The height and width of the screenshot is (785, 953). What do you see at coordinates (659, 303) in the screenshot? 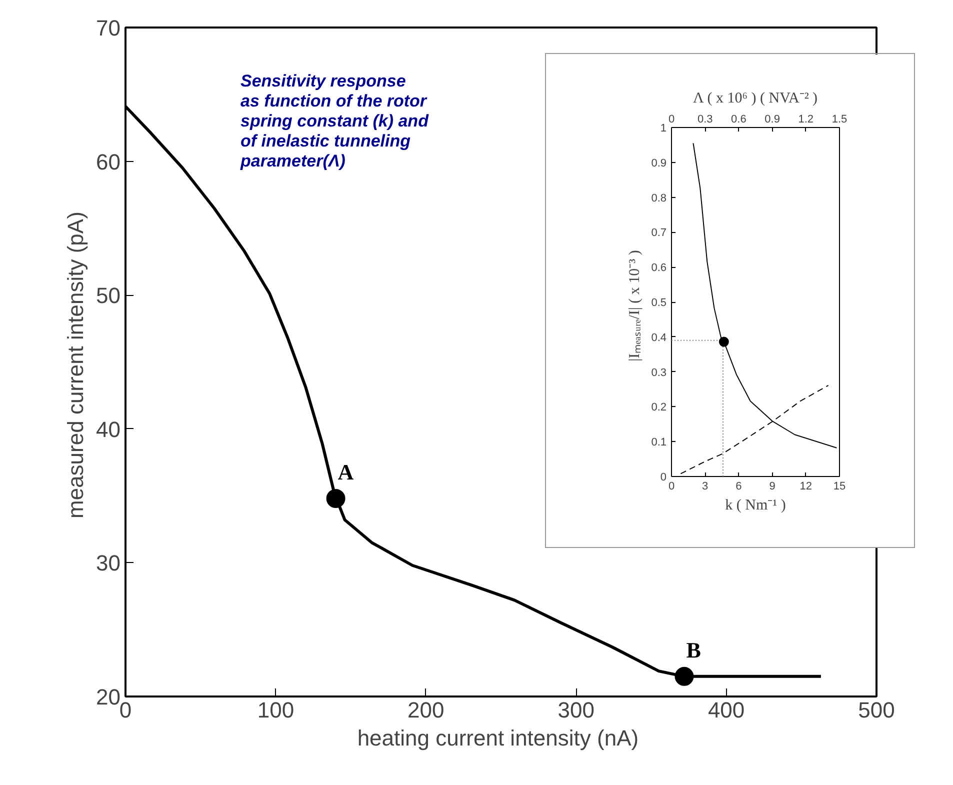
I see `y-tick-label: 0.5` at bounding box center [659, 303].